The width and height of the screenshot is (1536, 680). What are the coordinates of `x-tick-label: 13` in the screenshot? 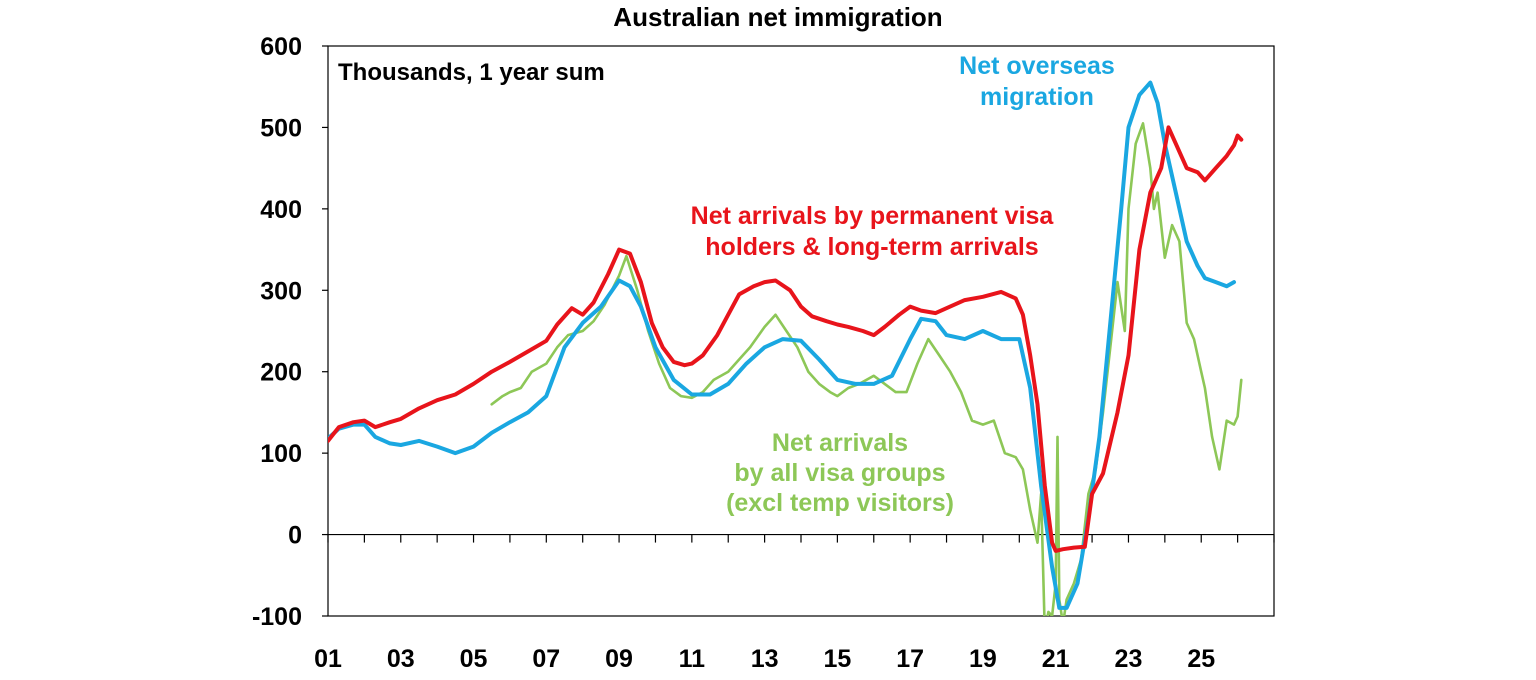 It's located at (765, 659).